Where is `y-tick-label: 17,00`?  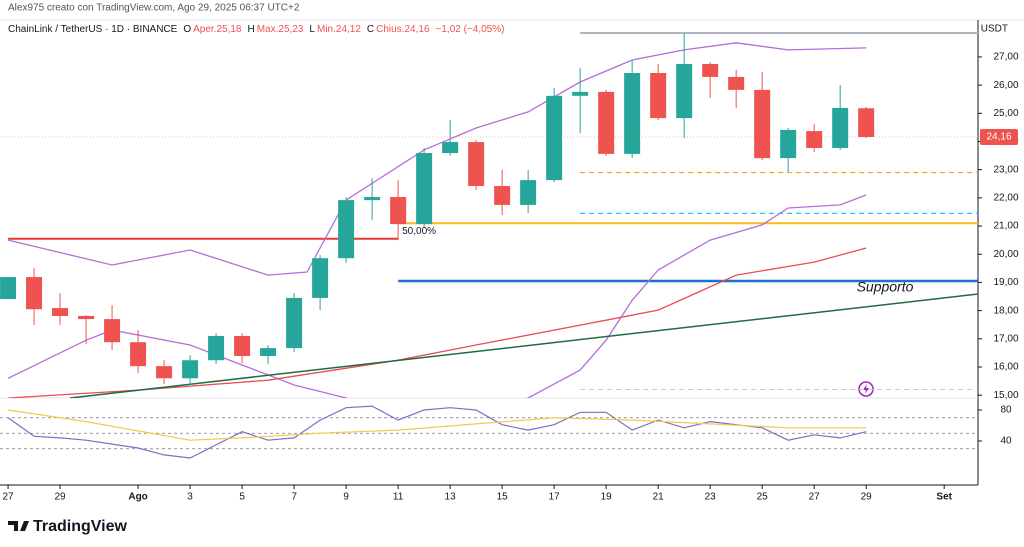
y-tick-label: 17,00 is located at coordinates (1005, 338).